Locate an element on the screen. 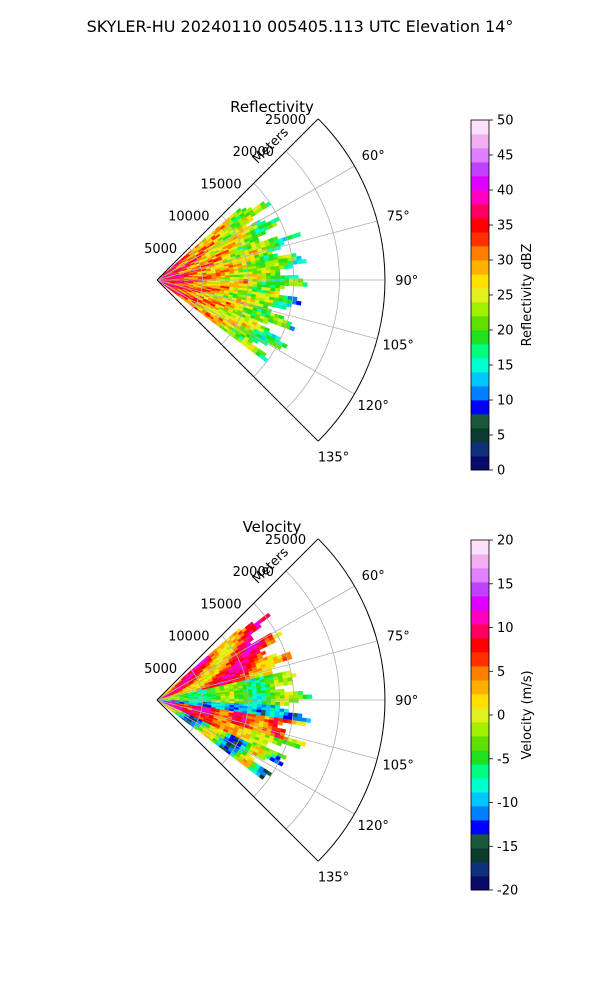 This screenshot has height=1000, width=600. azimuth-tick-label: 60° is located at coordinates (373, 156).